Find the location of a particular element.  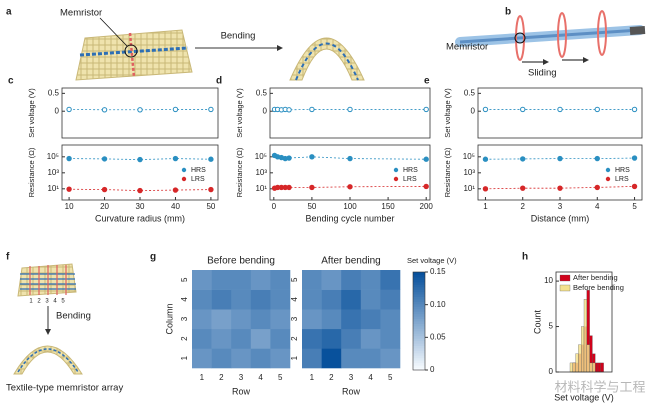

x-tick-label: 40 is located at coordinates (175, 206).